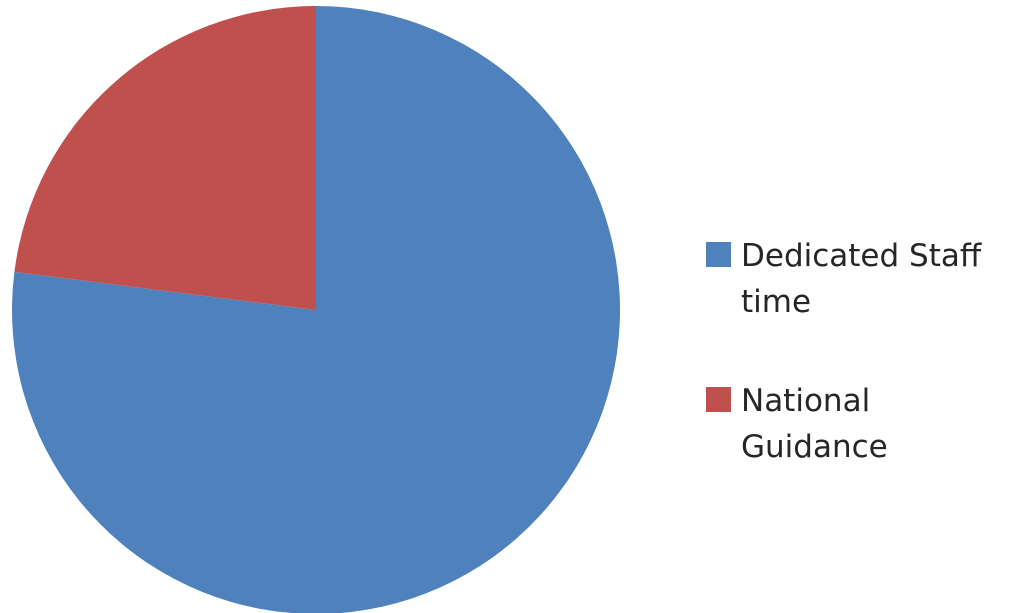  Describe the element at coordinates (165, 158) in the screenshot. I see `pie-slice-national-guidance` at that location.